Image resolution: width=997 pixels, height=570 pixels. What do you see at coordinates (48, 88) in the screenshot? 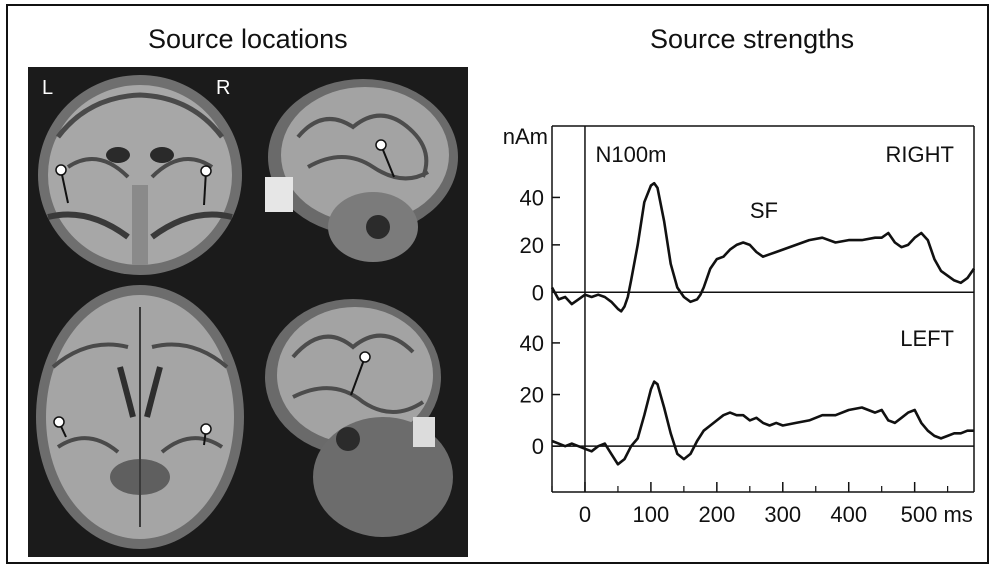
I see `left-hemisphere-label: L` at bounding box center [48, 88].